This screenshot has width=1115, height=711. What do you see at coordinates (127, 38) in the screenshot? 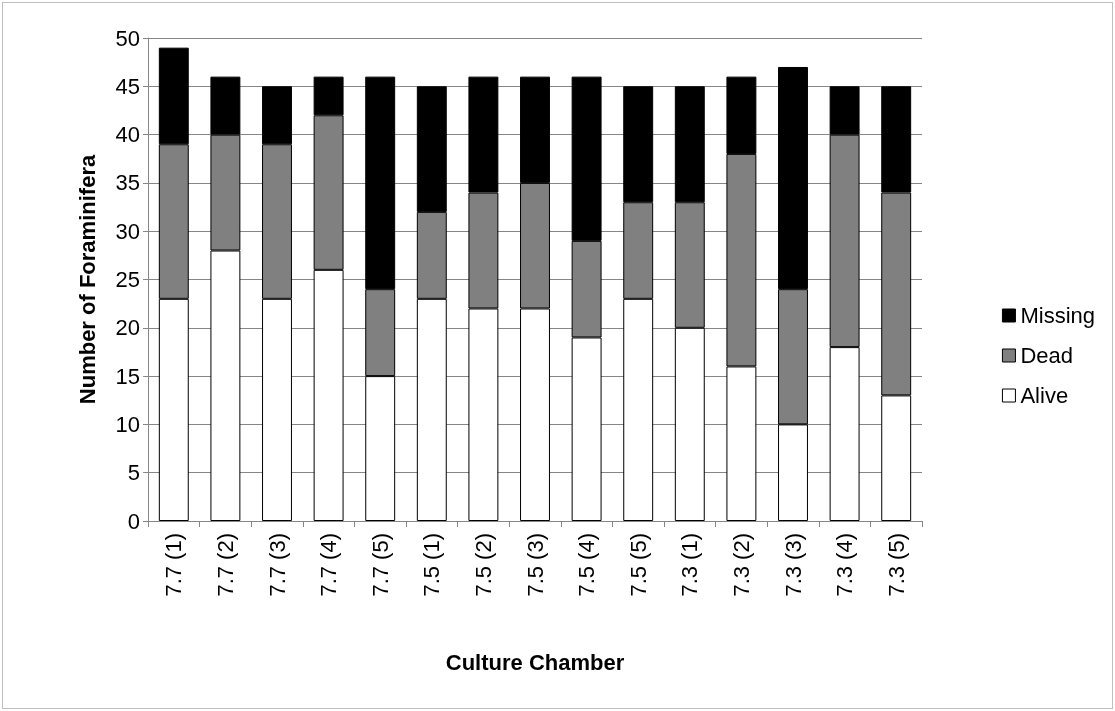
I see `y-tick-label: 50` at bounding box center [127, 38].